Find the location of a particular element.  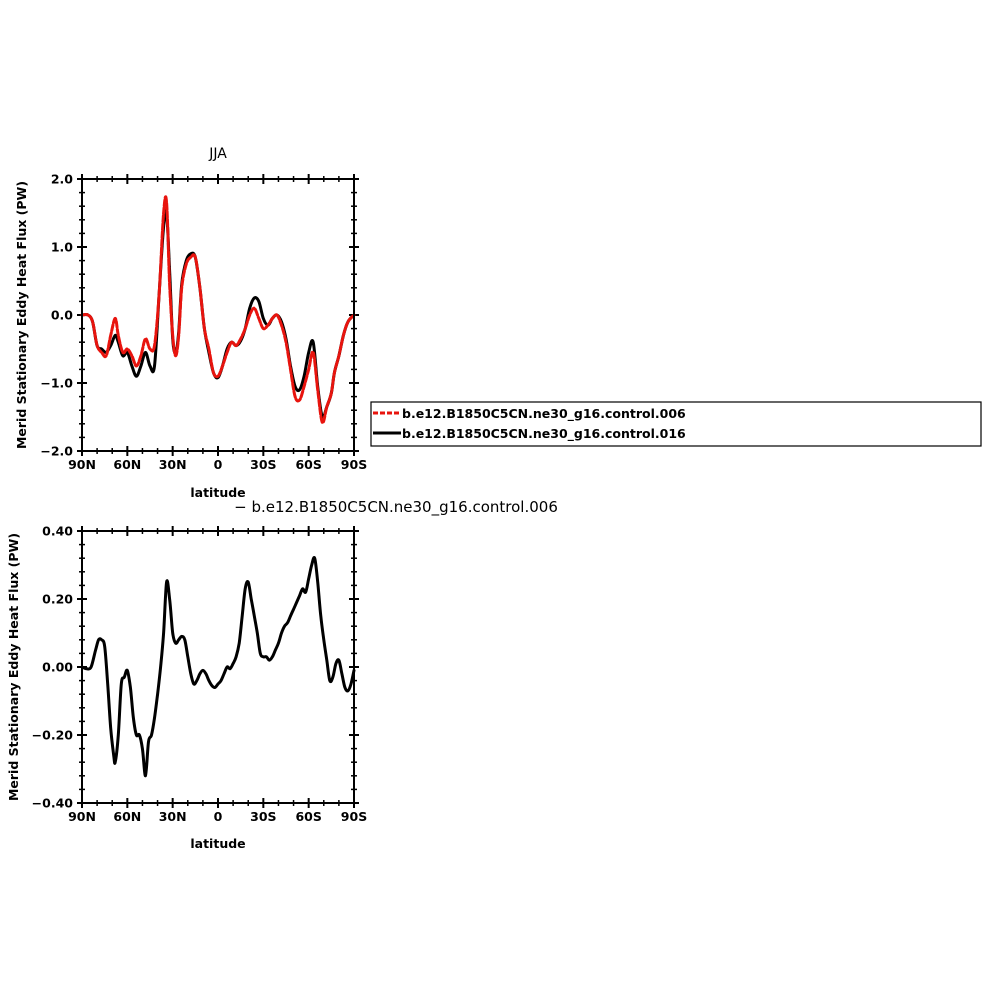

bottom-plot-frame is located at coordinates (218, 667).